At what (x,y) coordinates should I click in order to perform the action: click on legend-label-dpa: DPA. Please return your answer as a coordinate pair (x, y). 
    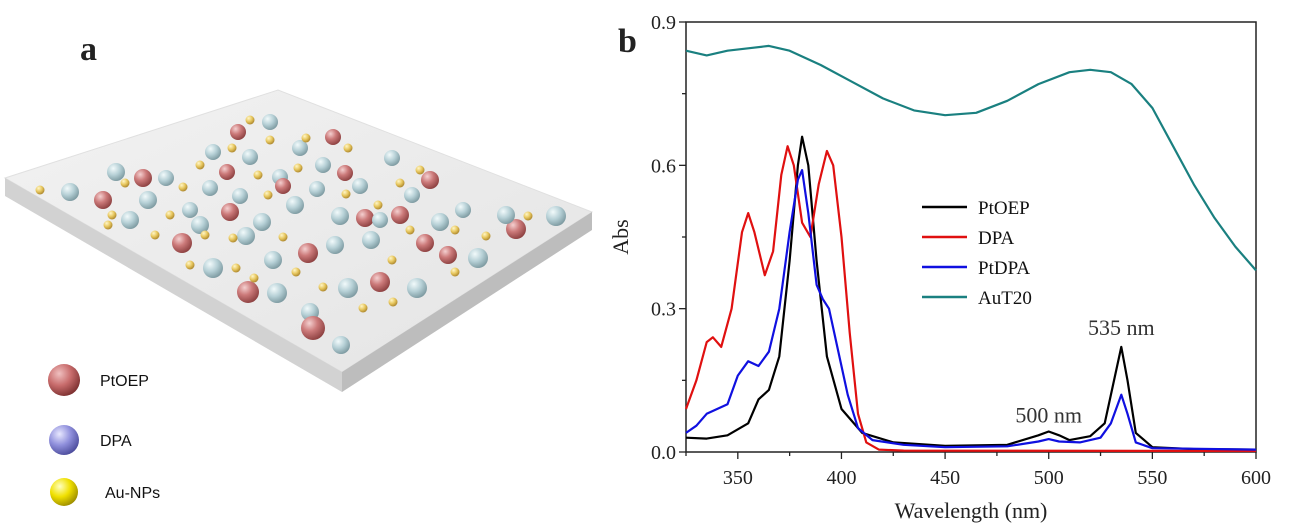
    Looking at the image, I should click on (996, 238).